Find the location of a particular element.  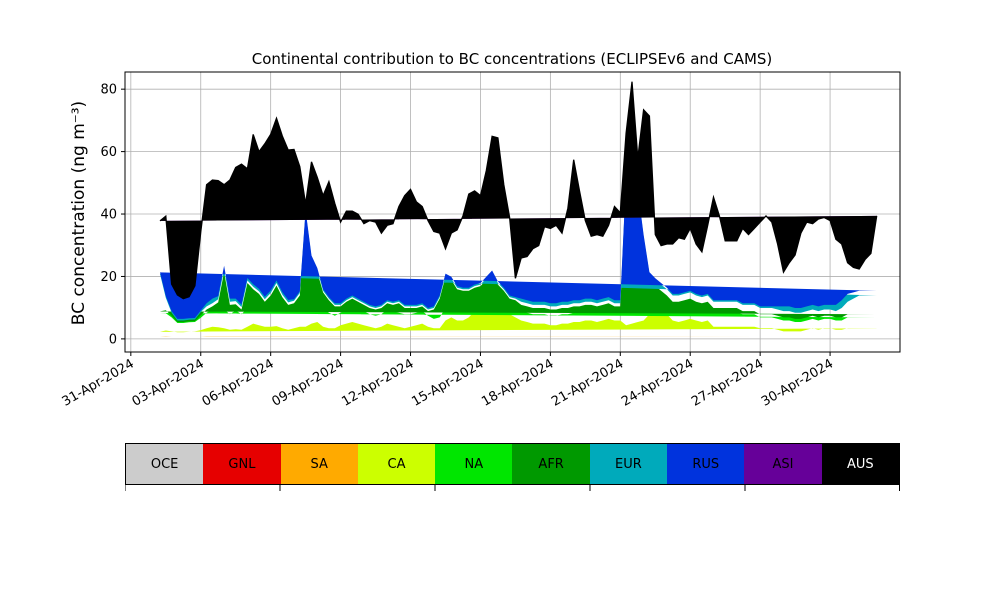

legend-entry-afr: AFR is located at coordinates (551, 464).